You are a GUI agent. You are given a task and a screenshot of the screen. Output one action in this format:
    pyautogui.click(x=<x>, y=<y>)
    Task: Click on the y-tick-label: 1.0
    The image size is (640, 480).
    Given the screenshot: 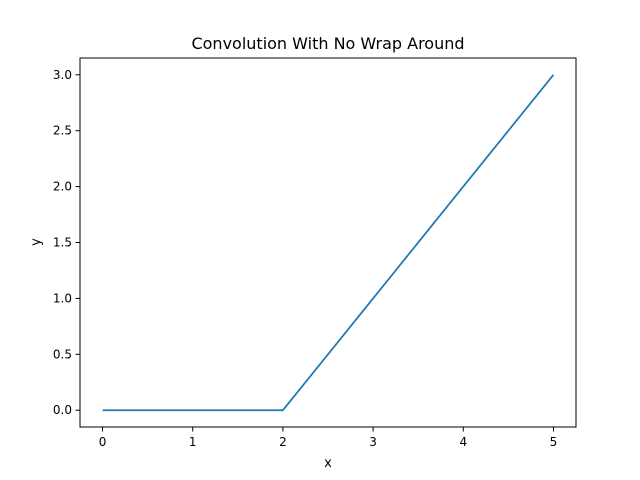 What is the action you would take?
    pyautogui.click(x=62, y=298)
    